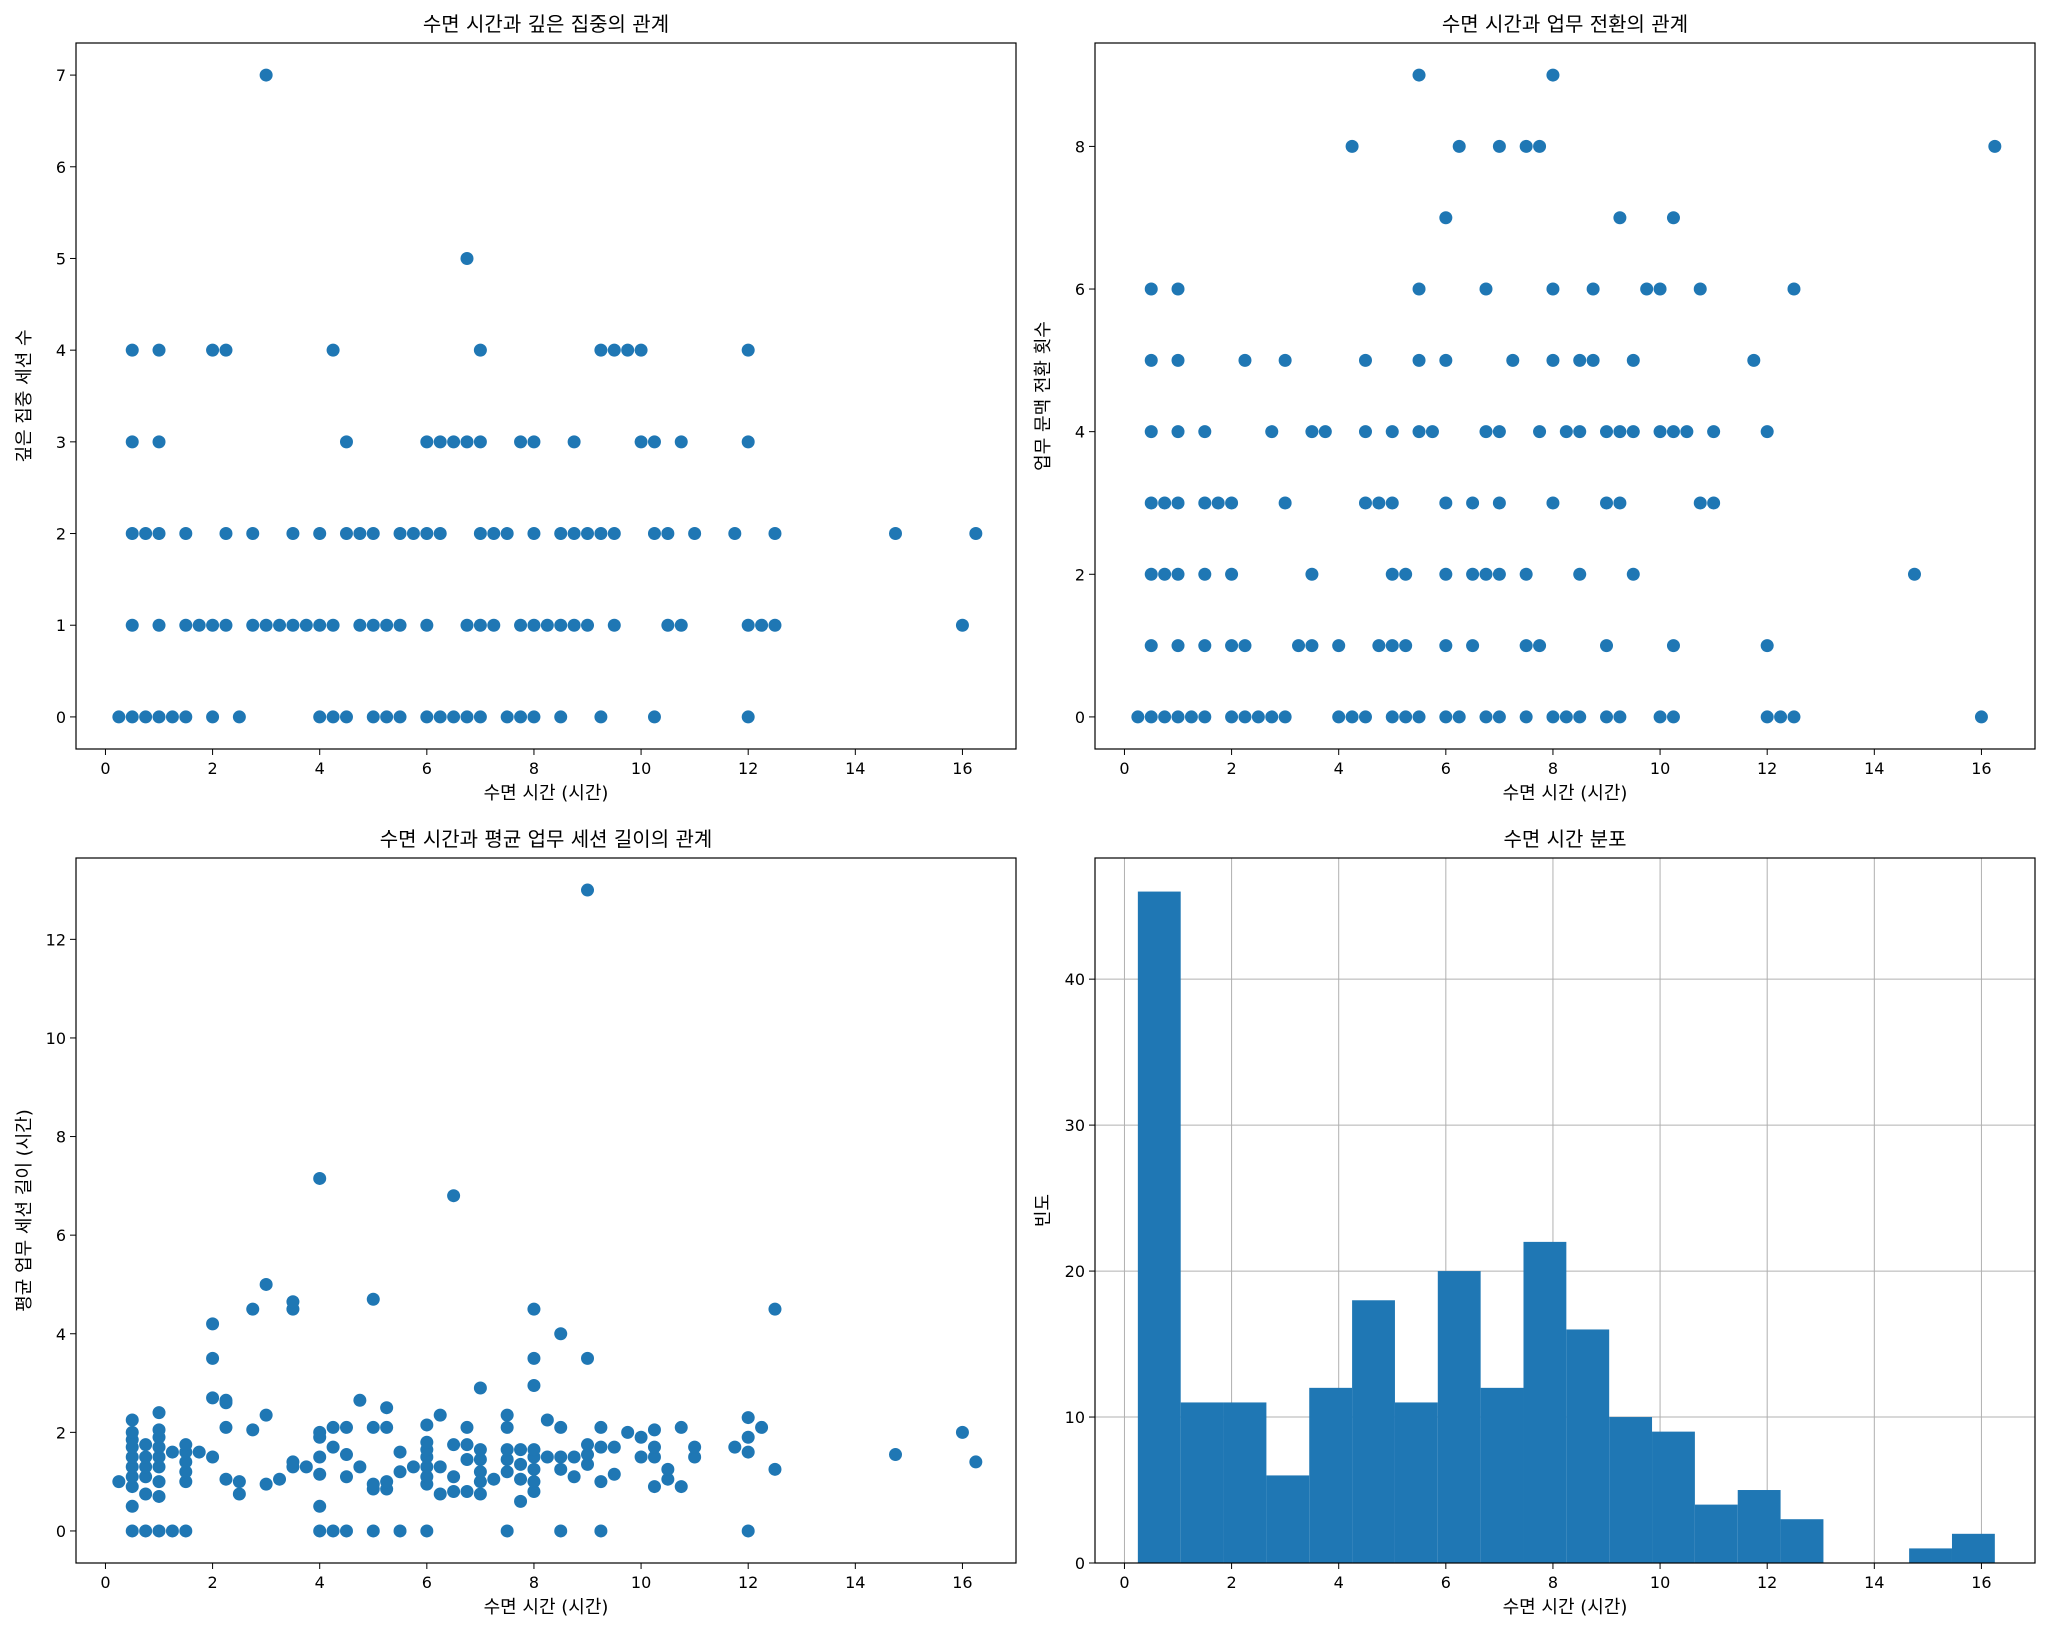 The height and width of the screenshot is (1637, 2048). Describe the element at coordinates (641, 768) in the screenshot. I see `x-tick-label: 10` at that location.